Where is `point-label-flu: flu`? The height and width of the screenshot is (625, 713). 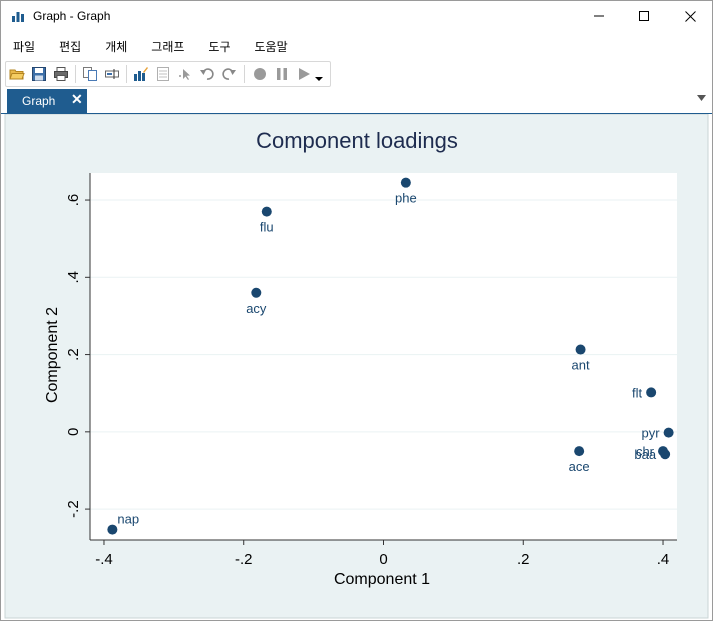 point-label-flu: flu is located at coordinates (267, 227).